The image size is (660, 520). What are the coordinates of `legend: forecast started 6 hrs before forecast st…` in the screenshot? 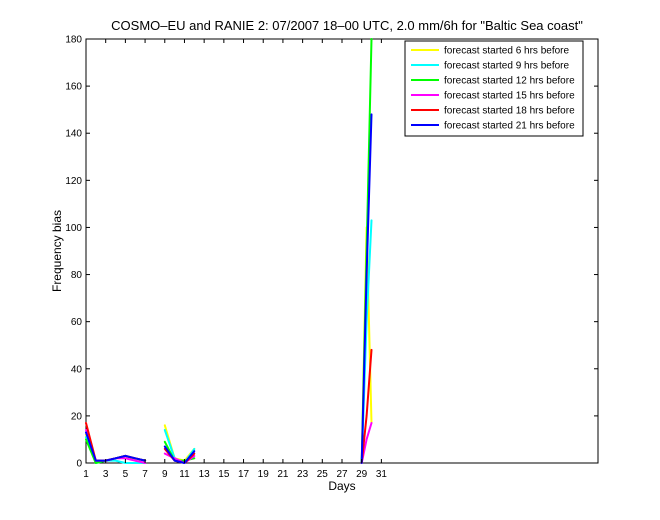 It's located at (494, 88).